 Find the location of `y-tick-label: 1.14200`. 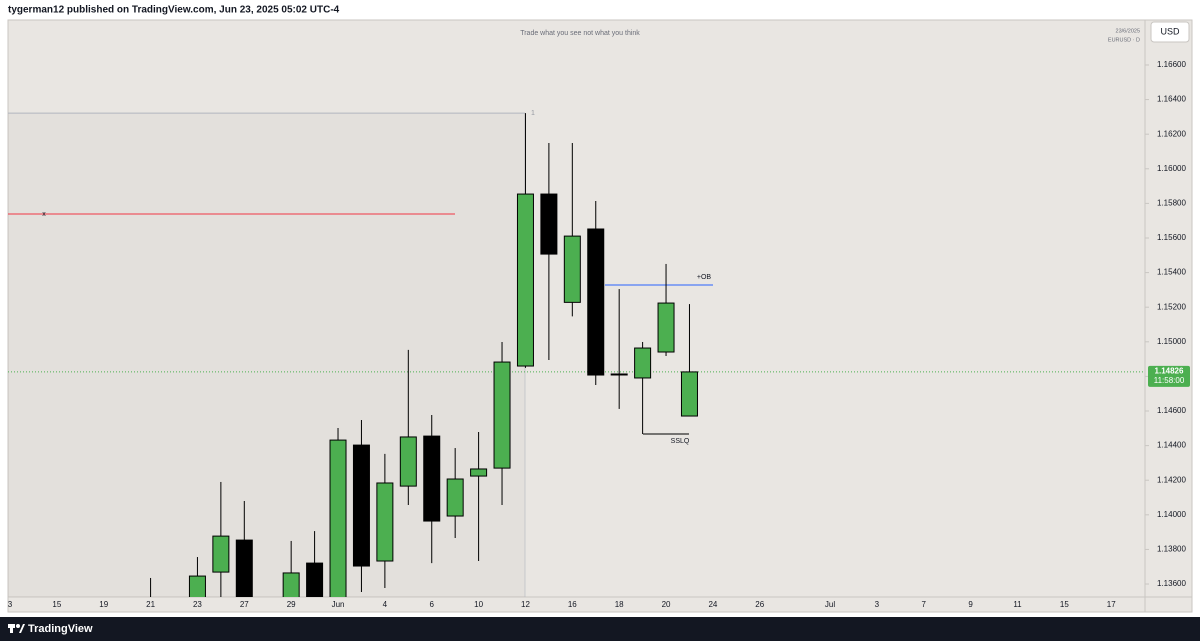

y-tick-label: 1.14200 is located at coordinates (1171, 479).